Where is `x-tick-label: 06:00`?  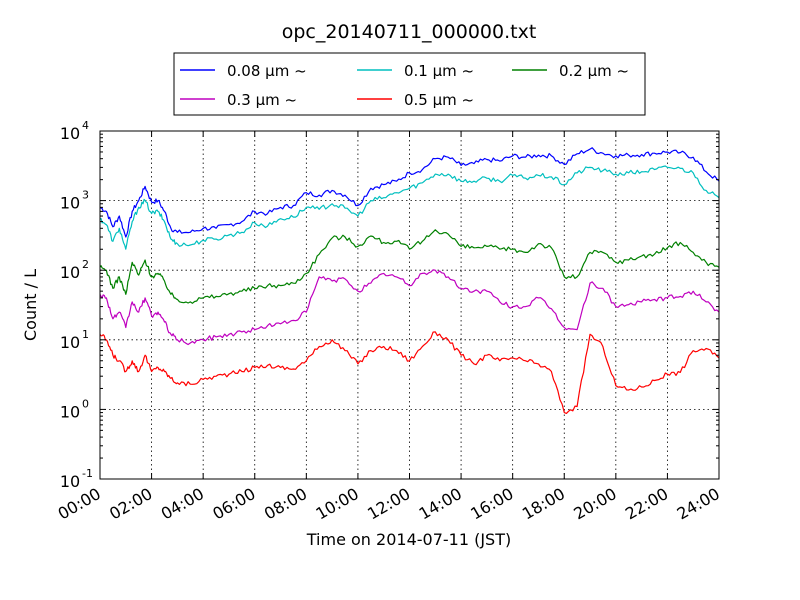
x-tick-label: 06:00 is located at coordinates (233, 504).